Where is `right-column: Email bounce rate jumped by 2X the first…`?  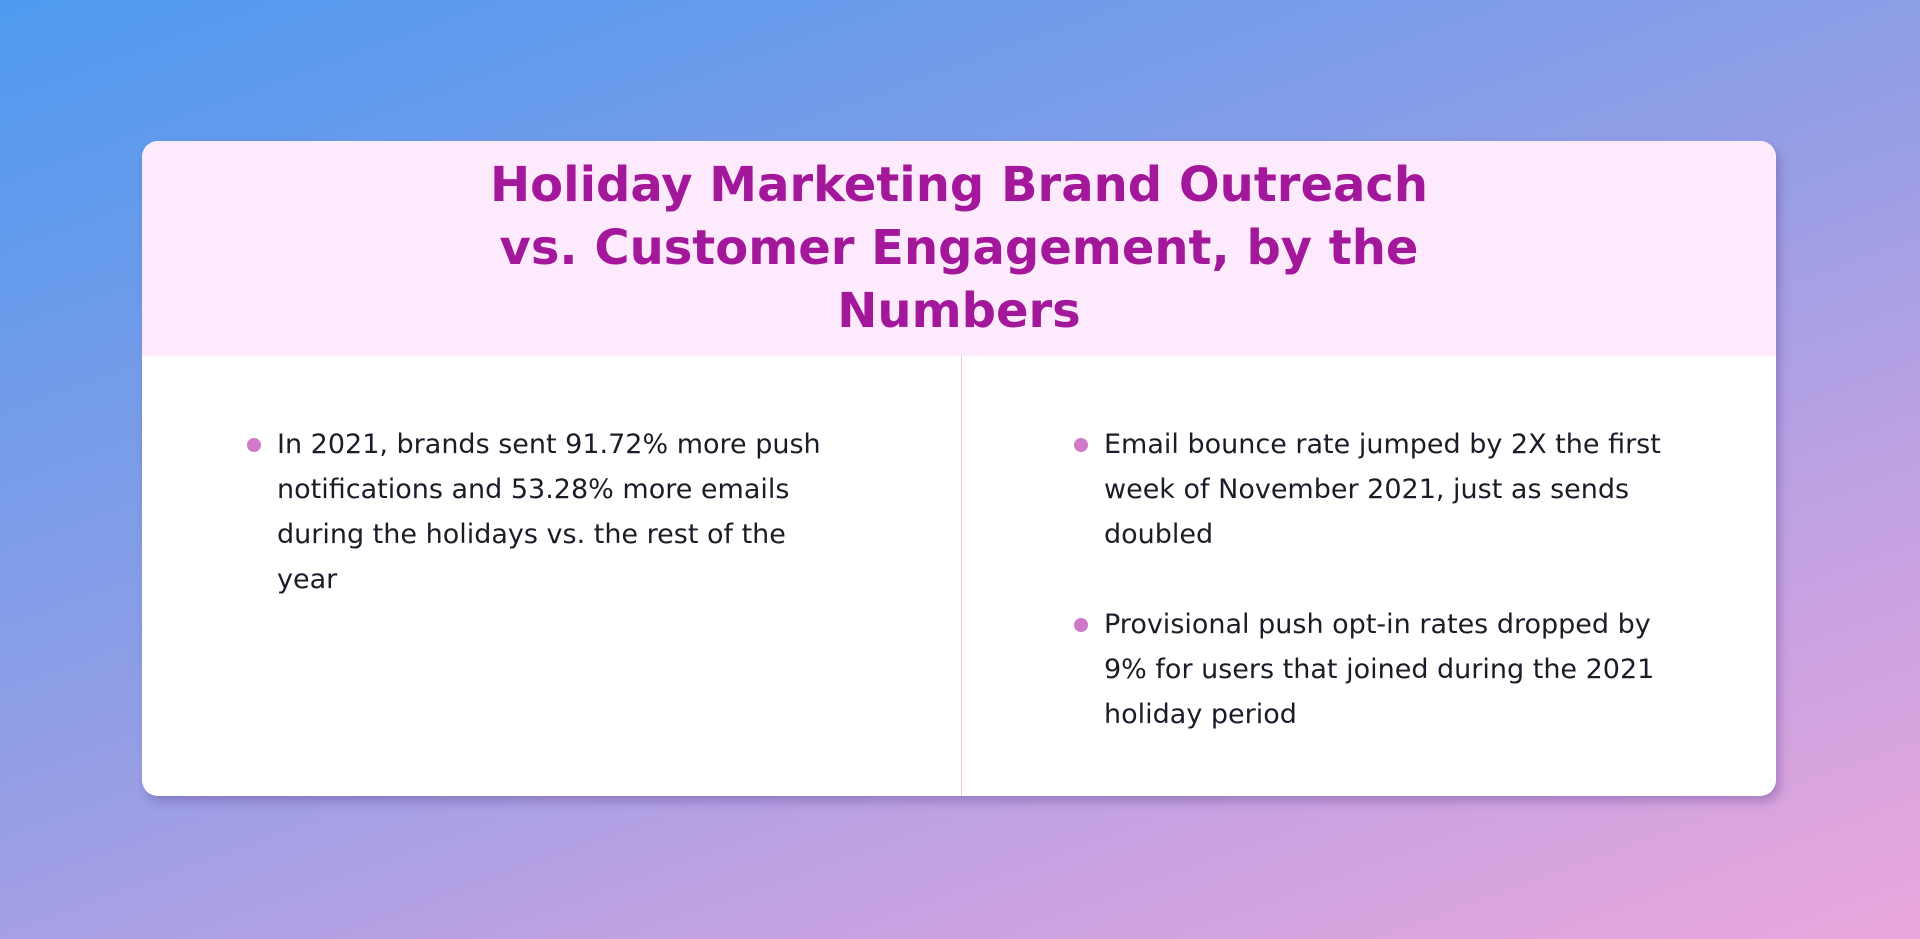 right-column: Email bounce rate jumped by 2X the first… is located at coordinates (1374, 602).